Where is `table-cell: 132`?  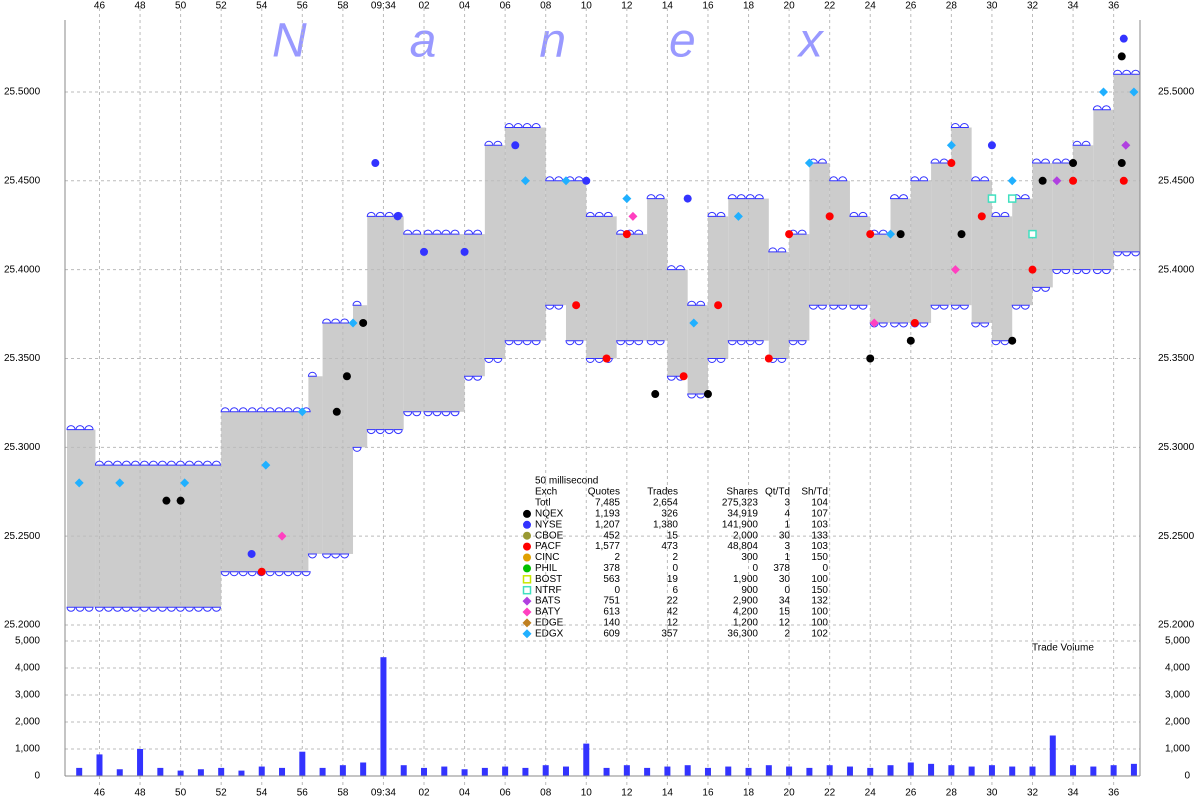 table-cell: 132 is located at coordinates (819, 601).